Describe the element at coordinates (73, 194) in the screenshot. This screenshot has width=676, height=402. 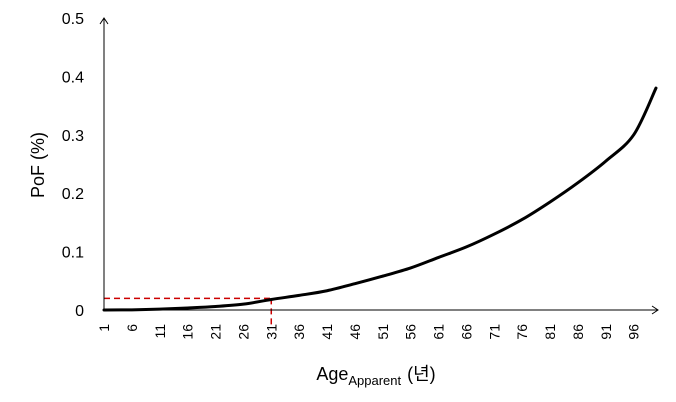
I see `y-tick-label: 0.2` at that location.